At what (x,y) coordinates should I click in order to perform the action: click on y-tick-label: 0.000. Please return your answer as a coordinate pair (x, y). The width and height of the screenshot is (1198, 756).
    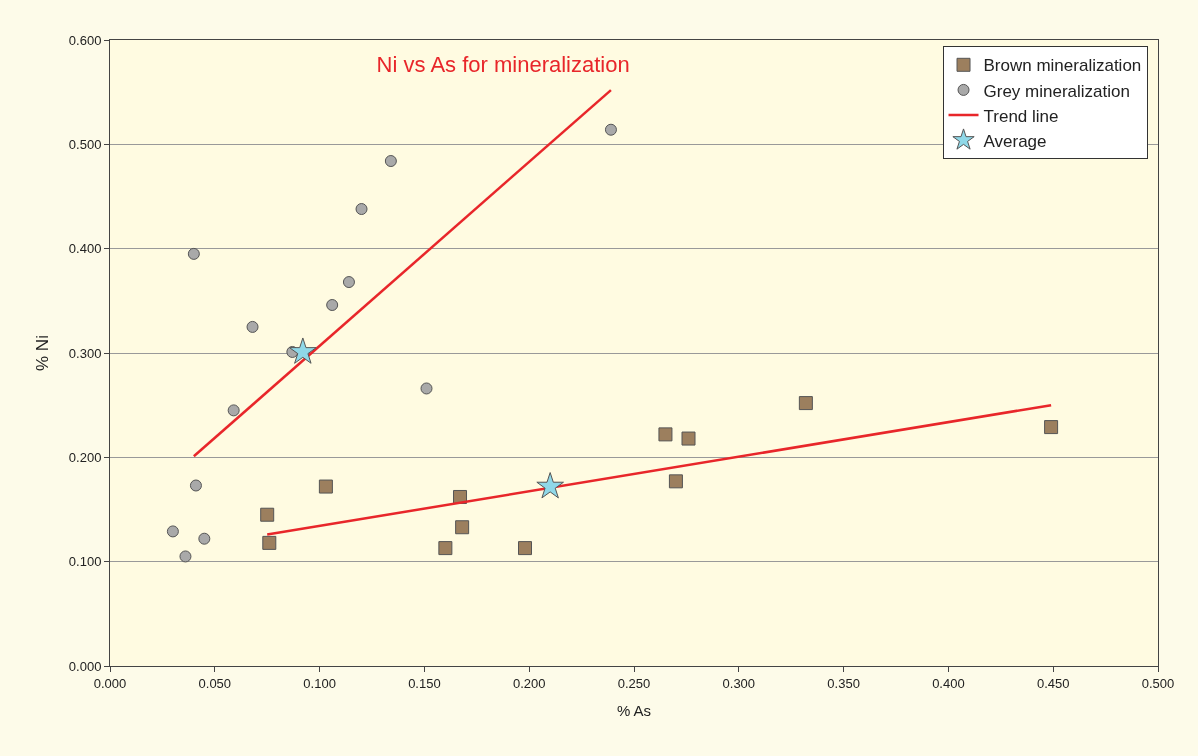
    Looking at the image, I should click on (85, 666).